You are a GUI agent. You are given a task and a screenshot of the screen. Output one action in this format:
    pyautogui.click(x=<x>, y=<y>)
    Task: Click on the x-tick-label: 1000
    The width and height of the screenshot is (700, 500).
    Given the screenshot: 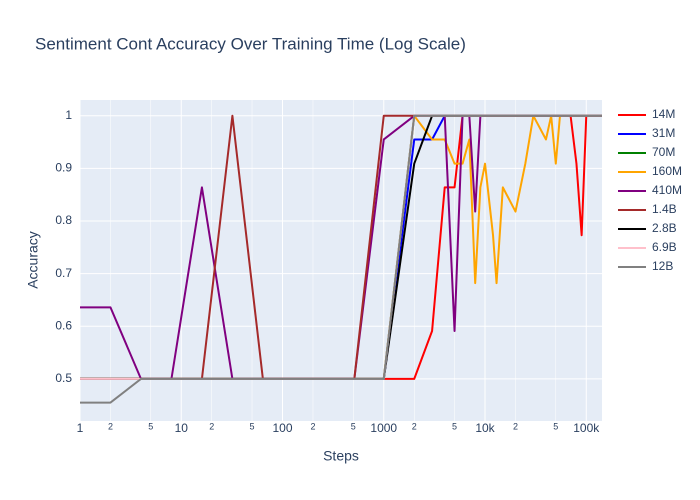 What is the action you would take?
    pyautogui.click(x=383, y=428)
    